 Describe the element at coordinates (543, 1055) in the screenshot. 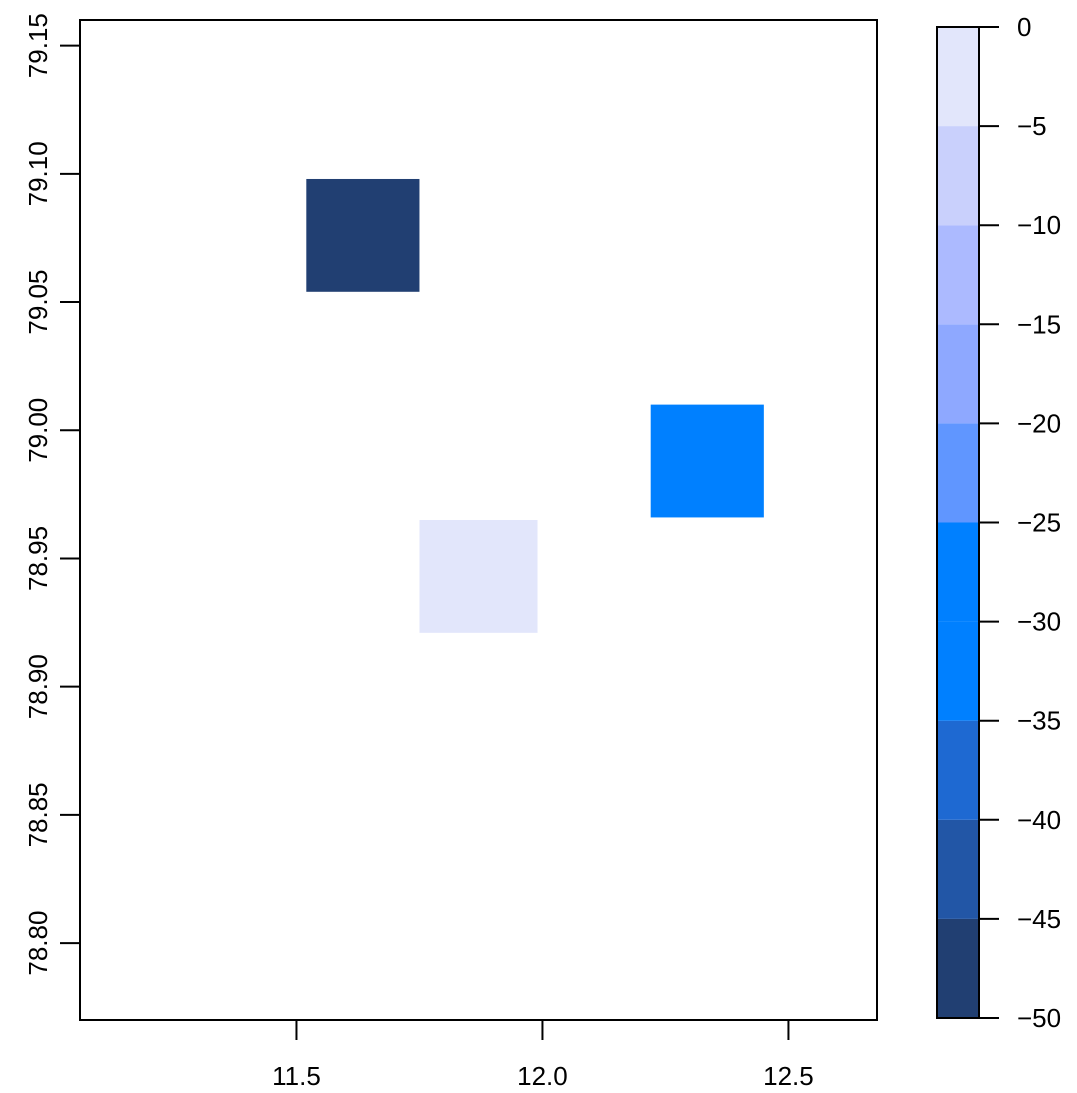

I see `x-axis: 11.5 12.0 12.5` at that location.